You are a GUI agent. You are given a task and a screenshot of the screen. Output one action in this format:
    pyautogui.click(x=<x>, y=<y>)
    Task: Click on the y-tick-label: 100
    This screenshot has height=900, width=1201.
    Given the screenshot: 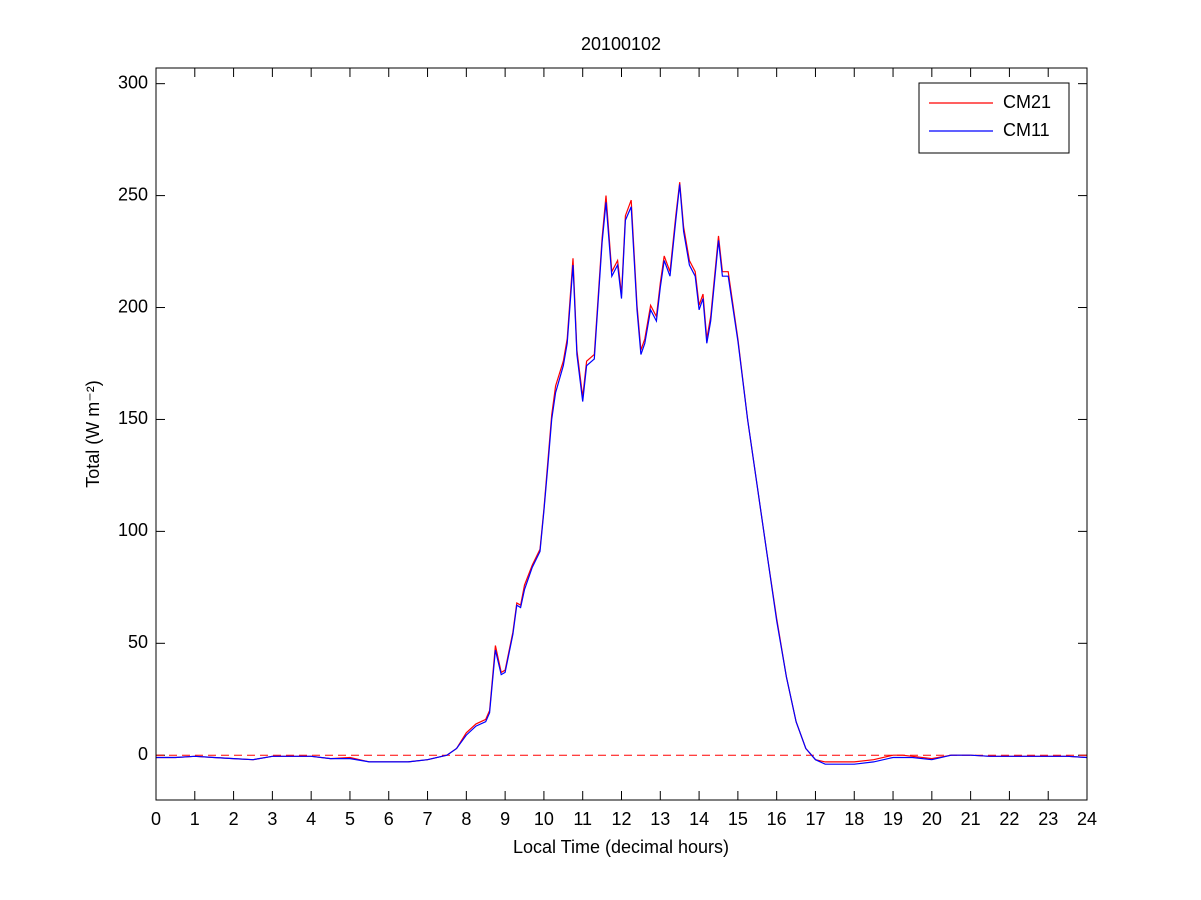 What is the action you would take?
    pyautogui.click(x=133, y=530)
    